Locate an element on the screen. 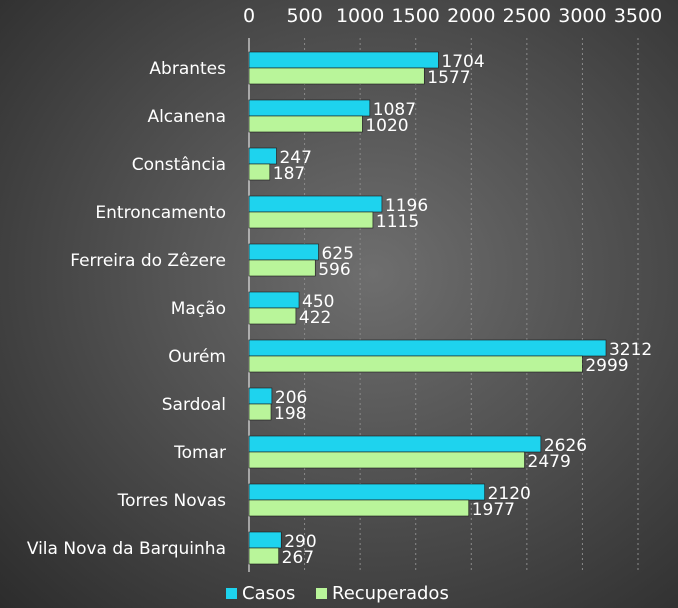  category-label: Vila Nova da Barquinha is located at coordinates (126, 549).